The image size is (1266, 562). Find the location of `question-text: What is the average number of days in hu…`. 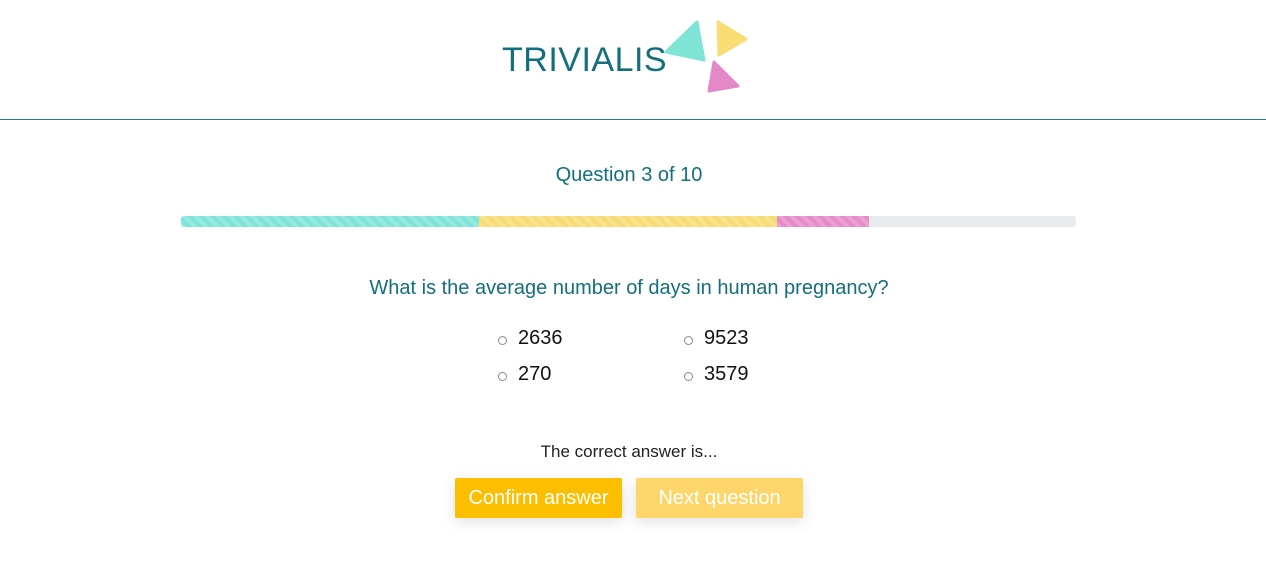

question-text: What is the average number of days in hu… is located at coordinates (629, 288).